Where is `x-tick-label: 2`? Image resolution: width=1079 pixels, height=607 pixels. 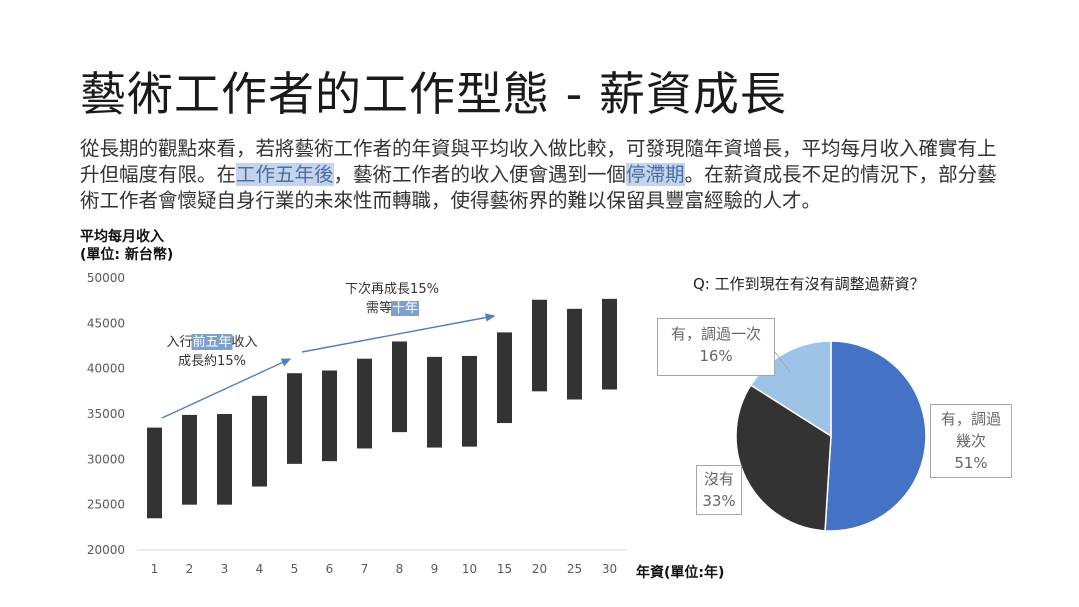
x-tick-label: 2 is located at coordinates (190, 569).